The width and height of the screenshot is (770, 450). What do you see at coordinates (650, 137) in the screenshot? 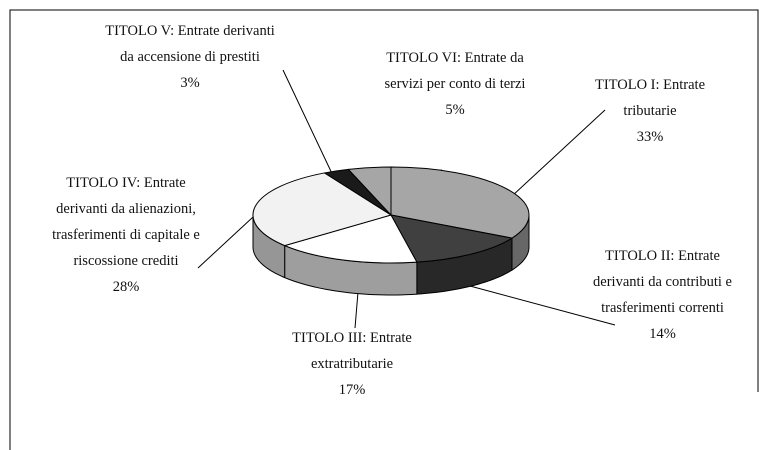
I see `slice-value: 33%` at bounding box center [650, 137].